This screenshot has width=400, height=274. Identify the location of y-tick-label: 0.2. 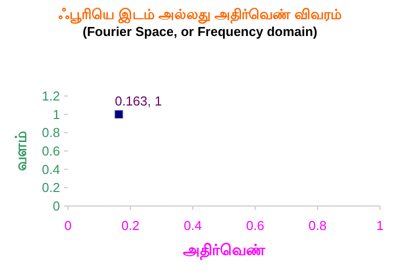
(51, 188).